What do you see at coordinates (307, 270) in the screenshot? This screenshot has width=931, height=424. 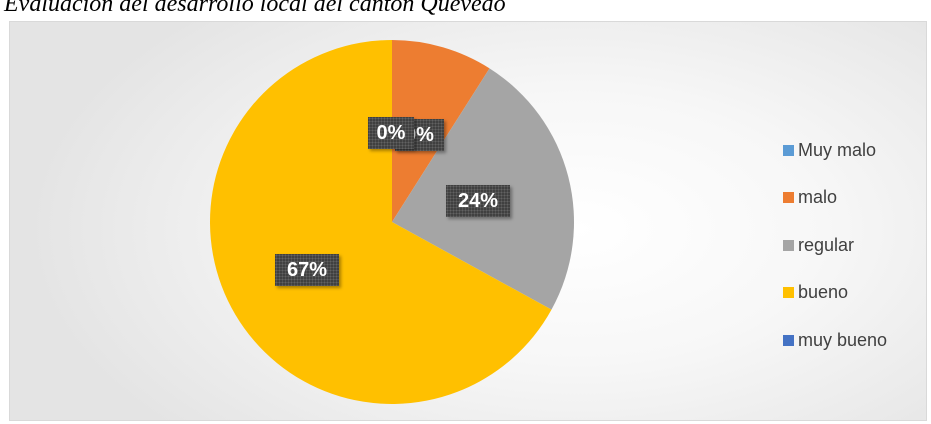 I see `data-label-bueno: 67%` at bounding box center [307, 270].